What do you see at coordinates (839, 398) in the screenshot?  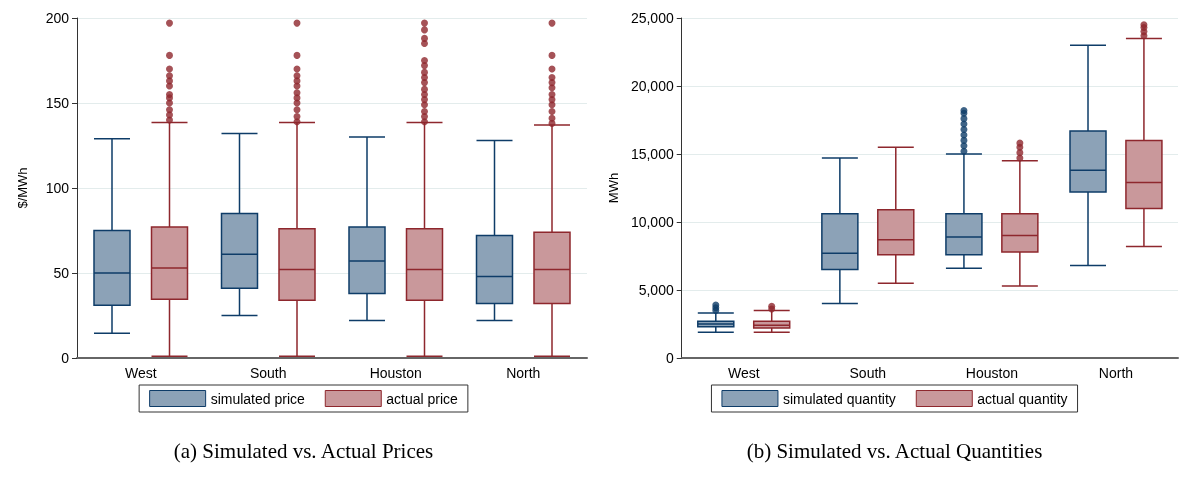 I see `legend-label: simulated quantity` at bounding box center [839, 398].